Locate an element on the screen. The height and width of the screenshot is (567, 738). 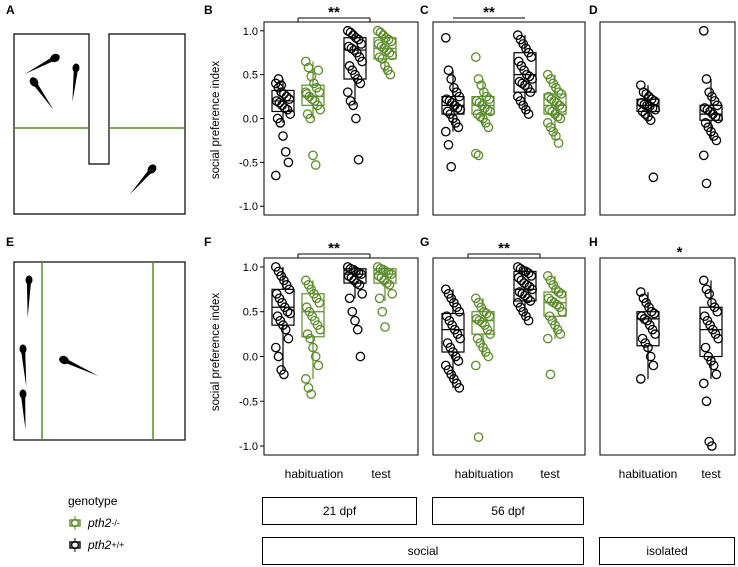
group-56dpf: 56 dpf is located at coordinates (508, 511).